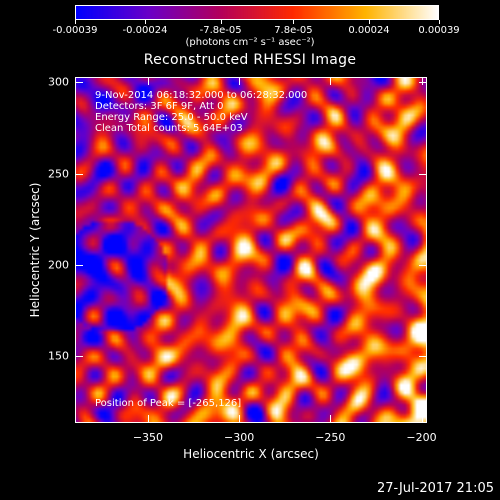  Describe the element at coordinates (168, 403) in the screenshot. I see `annotation-peak-position: Position of Peak = [-265,126]` at that location.